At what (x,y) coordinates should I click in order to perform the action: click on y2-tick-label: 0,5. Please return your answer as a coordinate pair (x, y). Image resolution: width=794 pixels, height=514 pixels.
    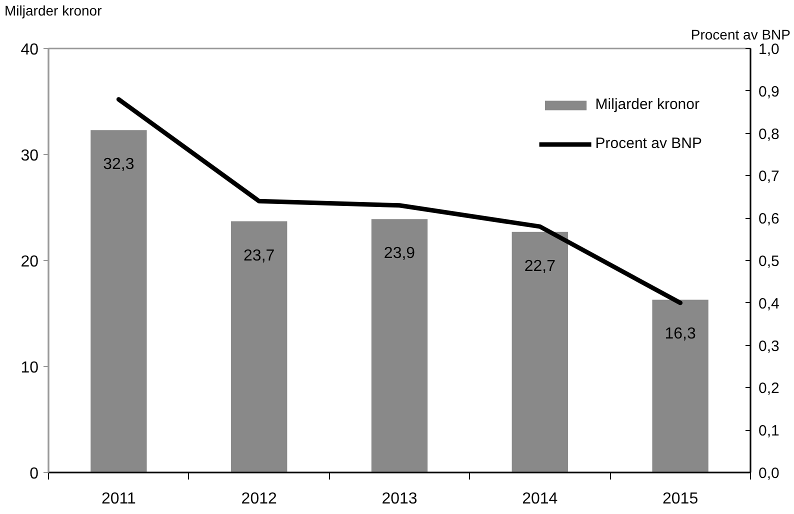
    Looking at the image, I should click on (769, 261).